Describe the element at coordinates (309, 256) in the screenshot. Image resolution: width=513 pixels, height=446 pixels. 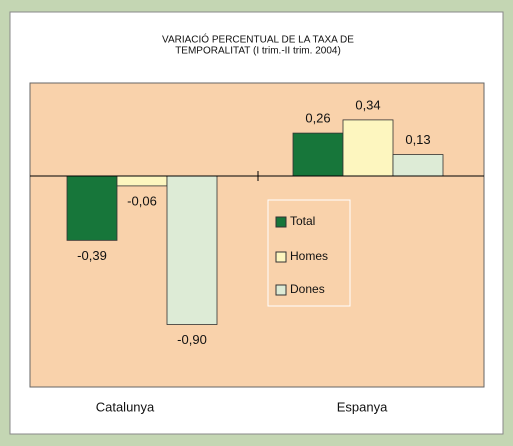
I see `legend-label: Homes` at that location.